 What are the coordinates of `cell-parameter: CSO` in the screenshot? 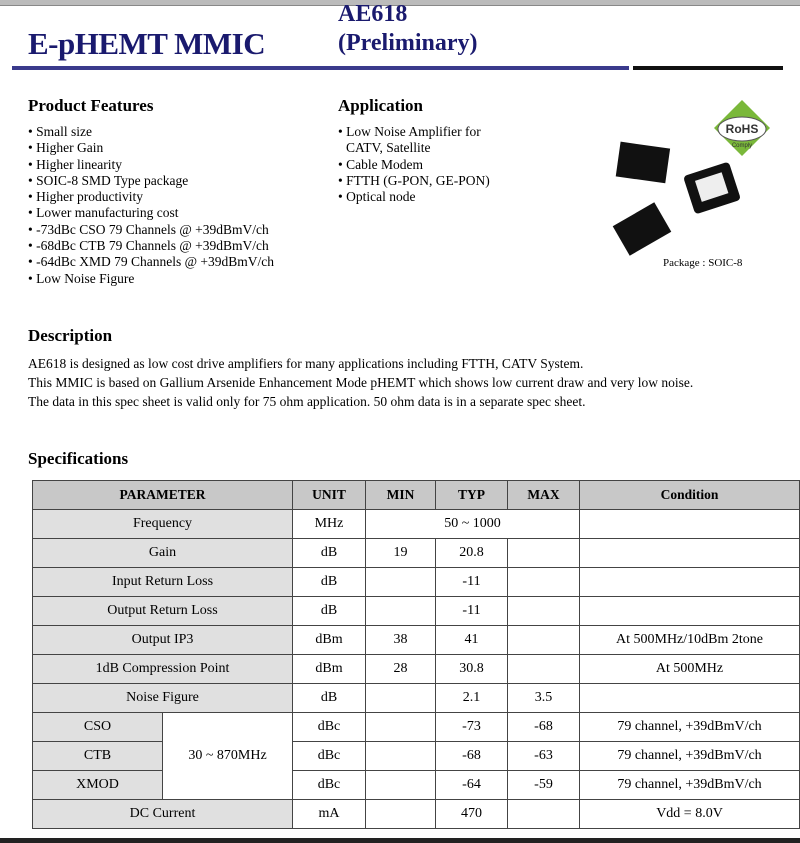 It's located at (97, 727).